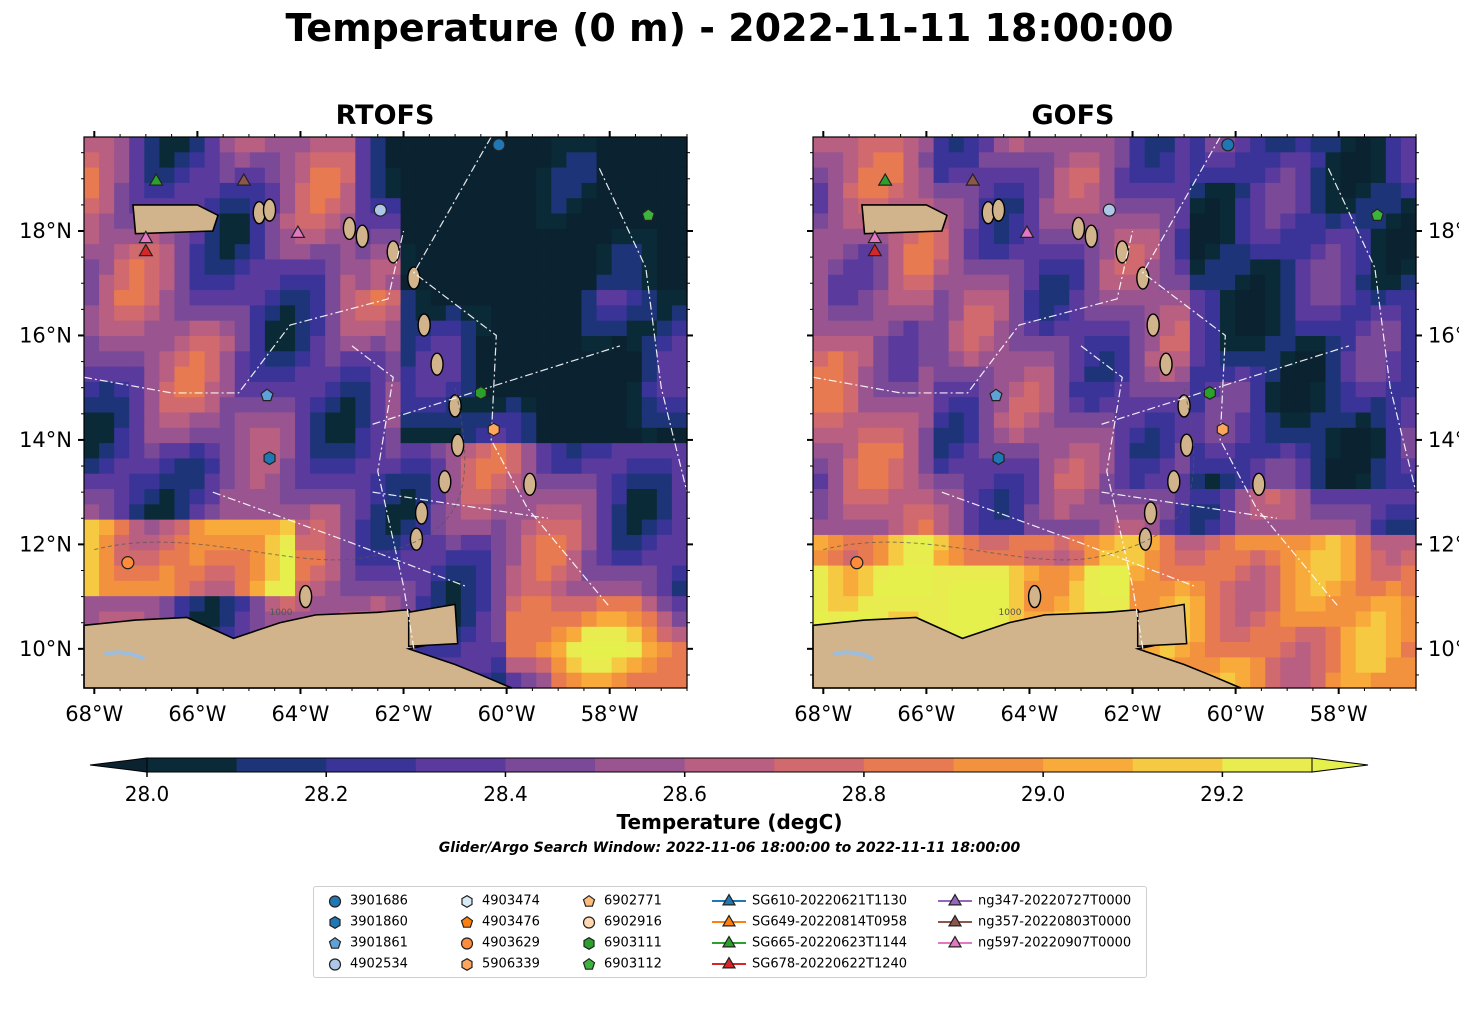 This screenshot has width=1459, height=1014. Describe the element at coordinates (367, 964) in the screenshot. I see `legend-entry: 4902534` at that location.